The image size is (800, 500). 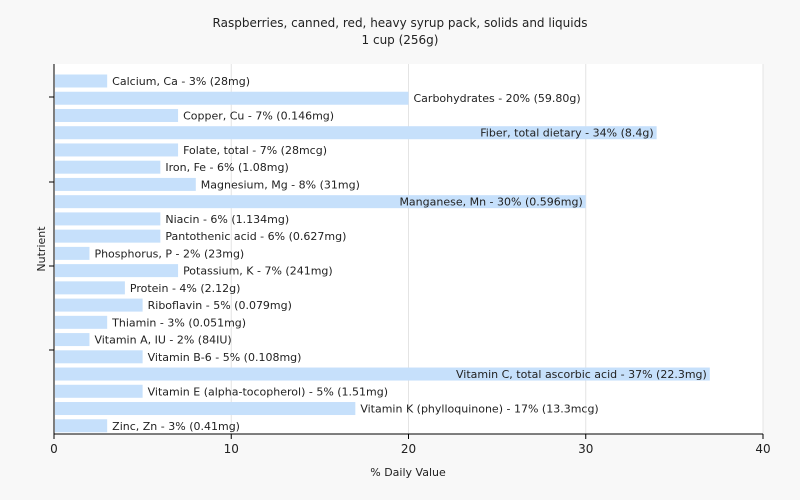 What do you see at coordinates (220, 305) in the screenshot?
I see `bar-label: Riboflavin - 5% (0.079mg)` at bounding box center [220, 305].